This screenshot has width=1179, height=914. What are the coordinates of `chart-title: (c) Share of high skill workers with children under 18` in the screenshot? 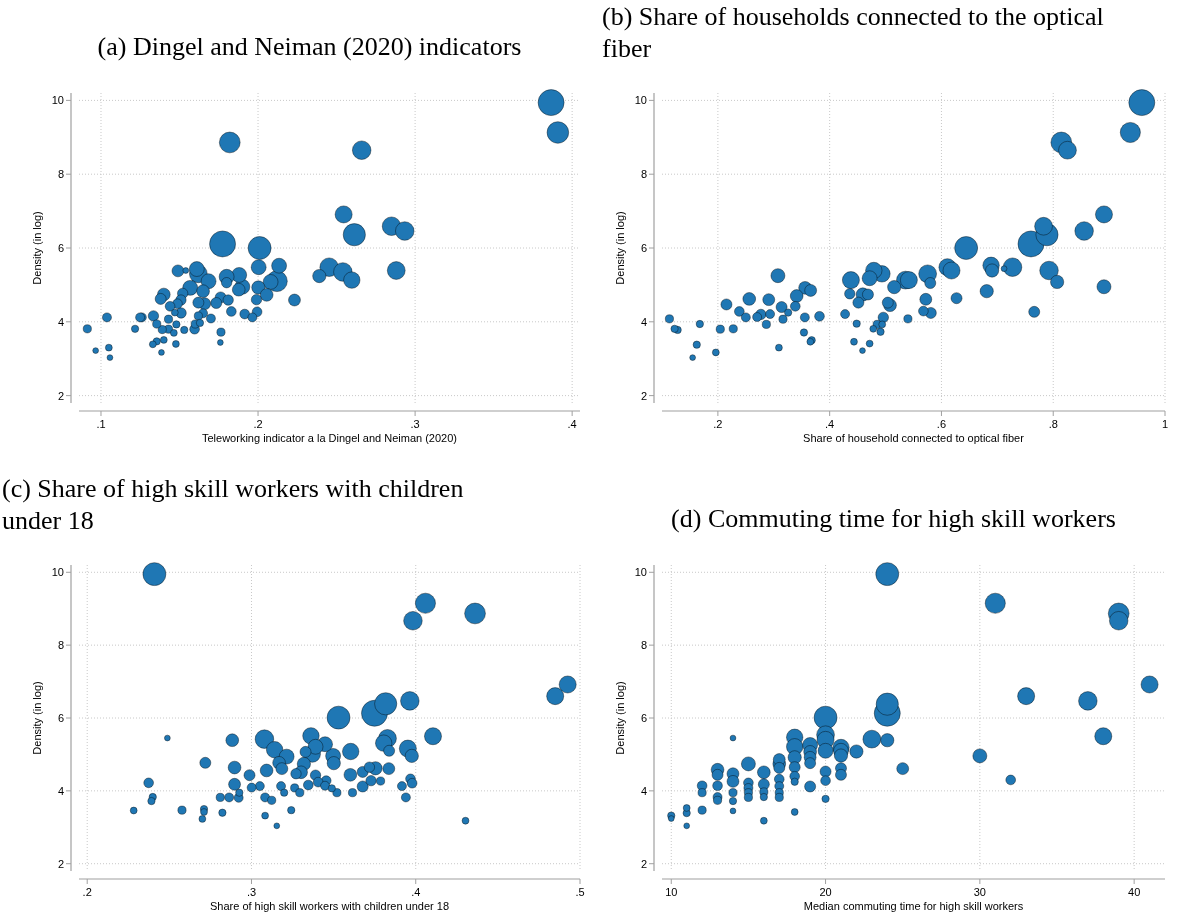 It's located at (233, 504).